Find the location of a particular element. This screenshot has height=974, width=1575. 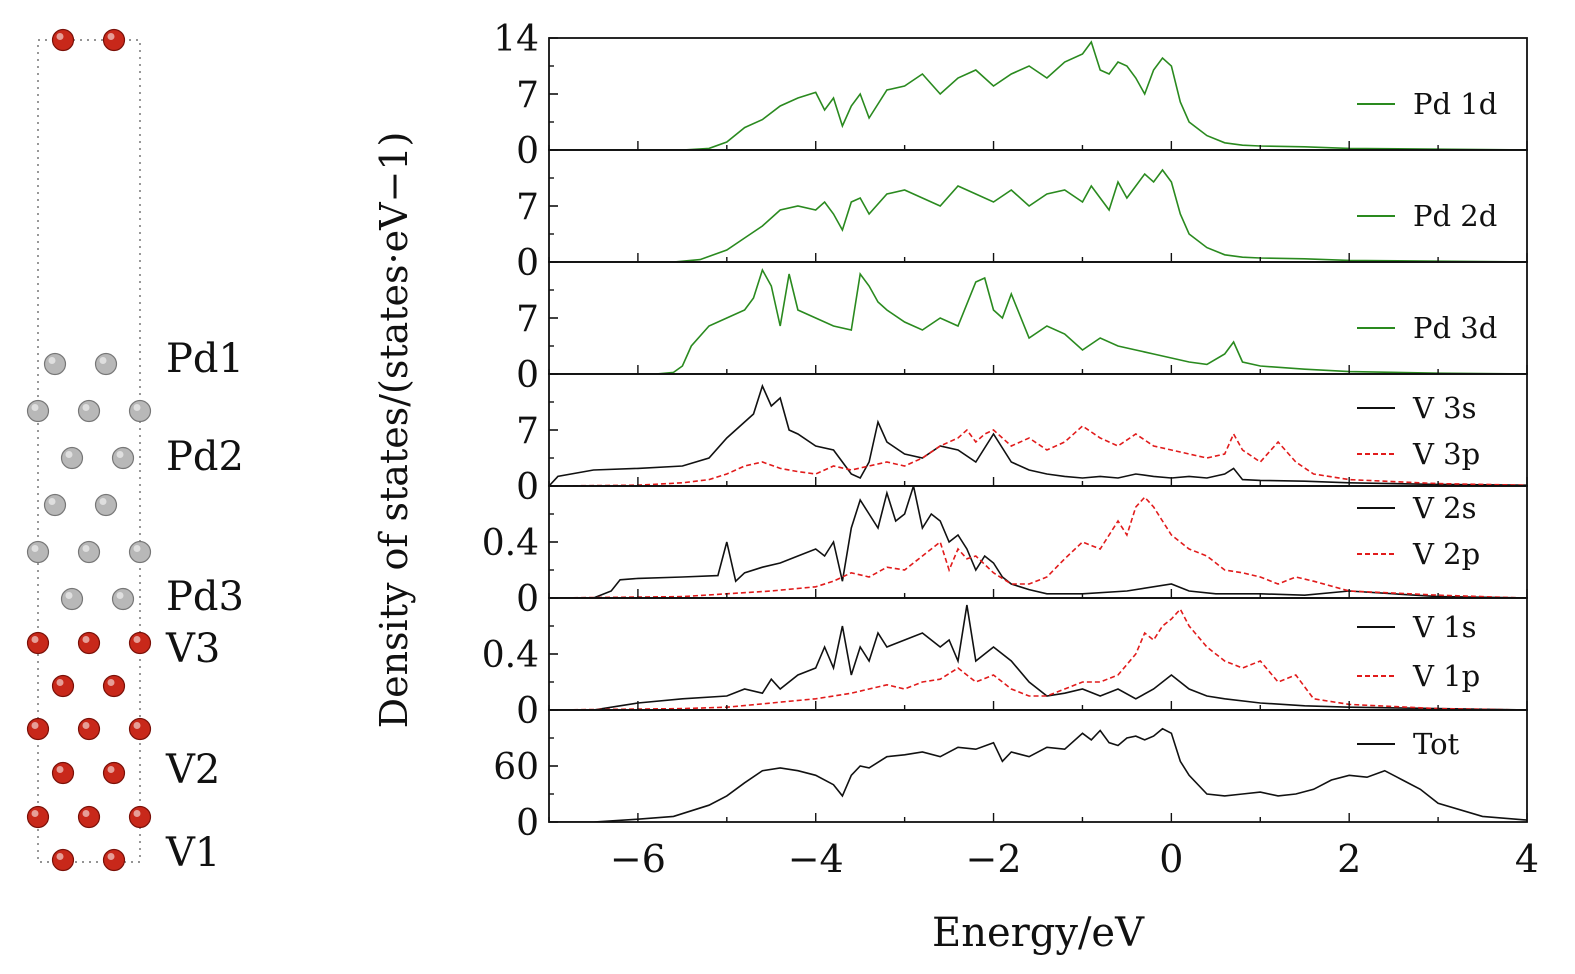

series-line-v-3p is located at coordinates (1038, 455).